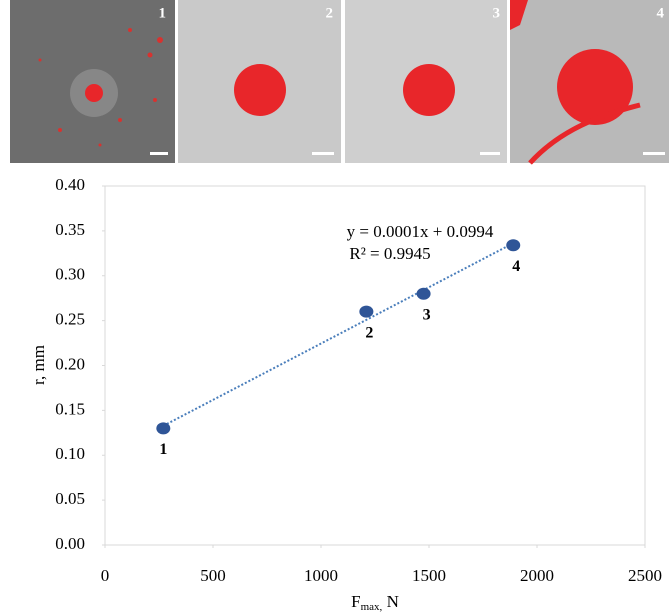 This screenshot has width=669, height=615. I want to click on x-tick-label: 500, so click(213, 575).